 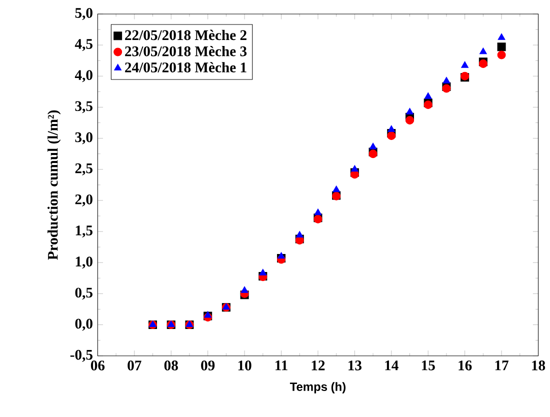 I want to click on y-axis-title: Production cumul (l/m²), so click(x=54, y=185).